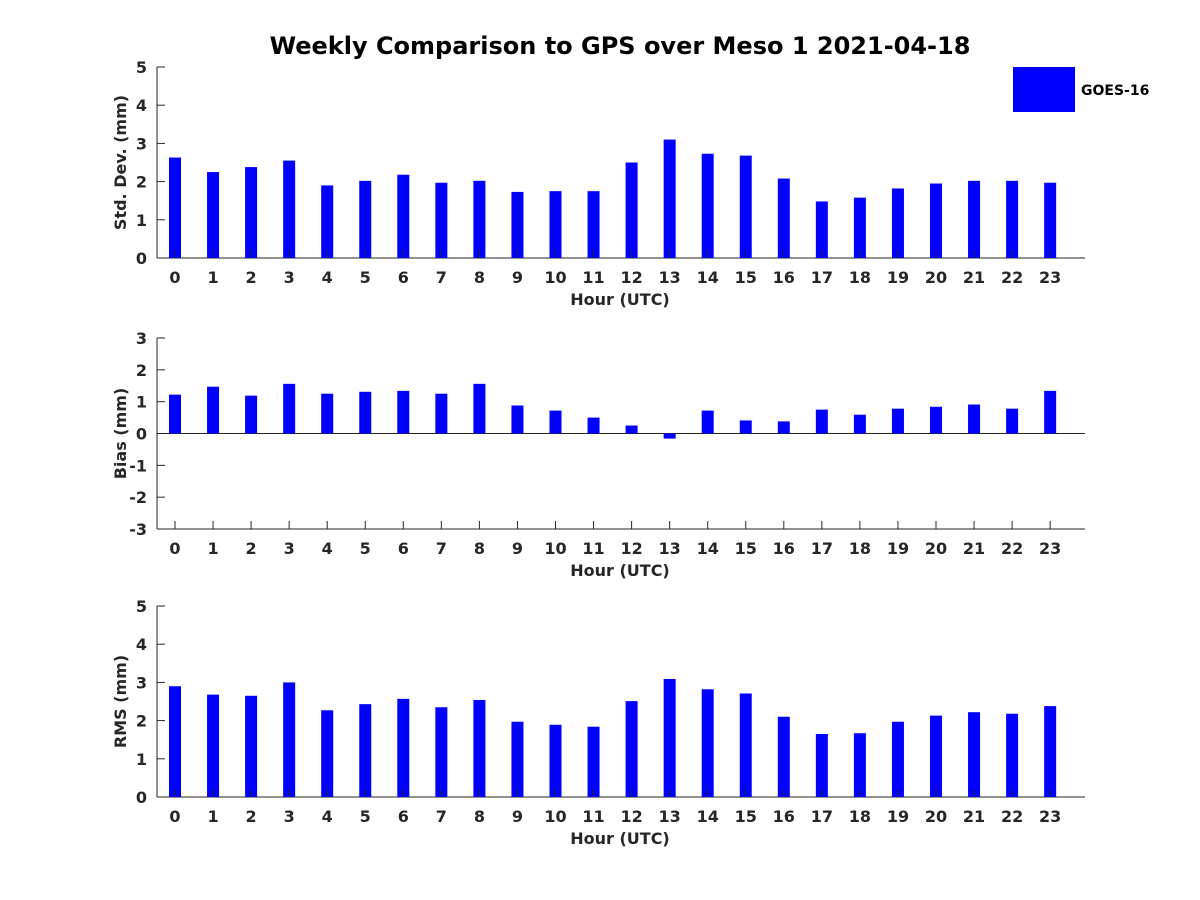 The image size is (1200, 900). Describe the element at coordinates (936, 548) in the screenshot. I see `bias-x-tick-label: 20` at that location.